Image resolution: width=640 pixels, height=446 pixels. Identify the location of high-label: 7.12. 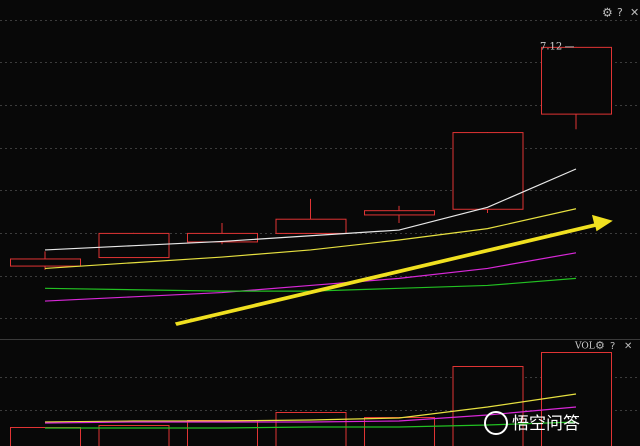
(551, 46).